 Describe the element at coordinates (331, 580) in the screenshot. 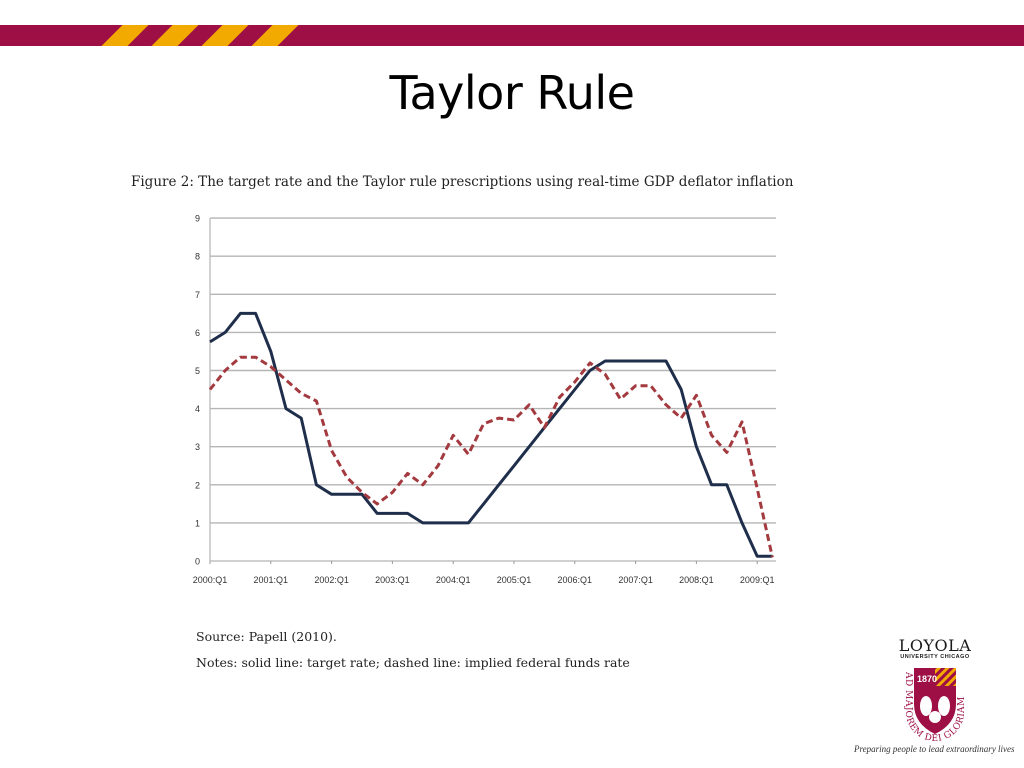

I see `x-tick-label: 2002:Q1` at that location.